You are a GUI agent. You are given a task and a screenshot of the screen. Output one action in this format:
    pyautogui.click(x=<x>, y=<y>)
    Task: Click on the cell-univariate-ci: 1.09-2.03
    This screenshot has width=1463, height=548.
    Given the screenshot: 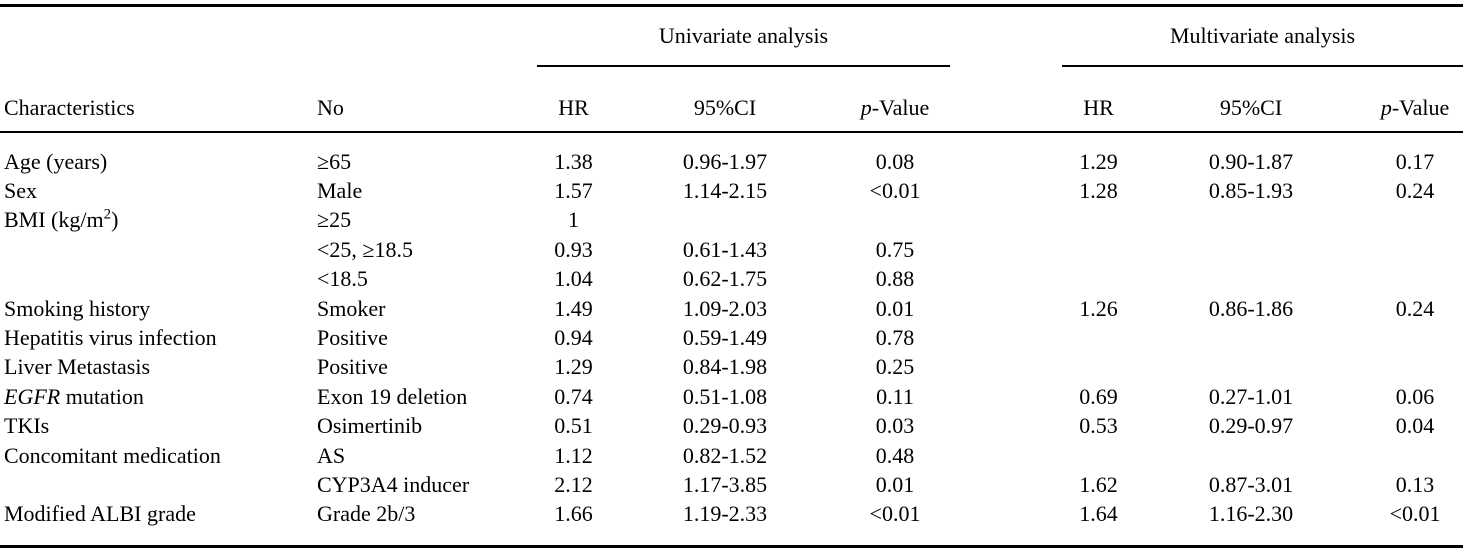 What is the action you would take?
    pyautogui.click(x=725, y=308)
    